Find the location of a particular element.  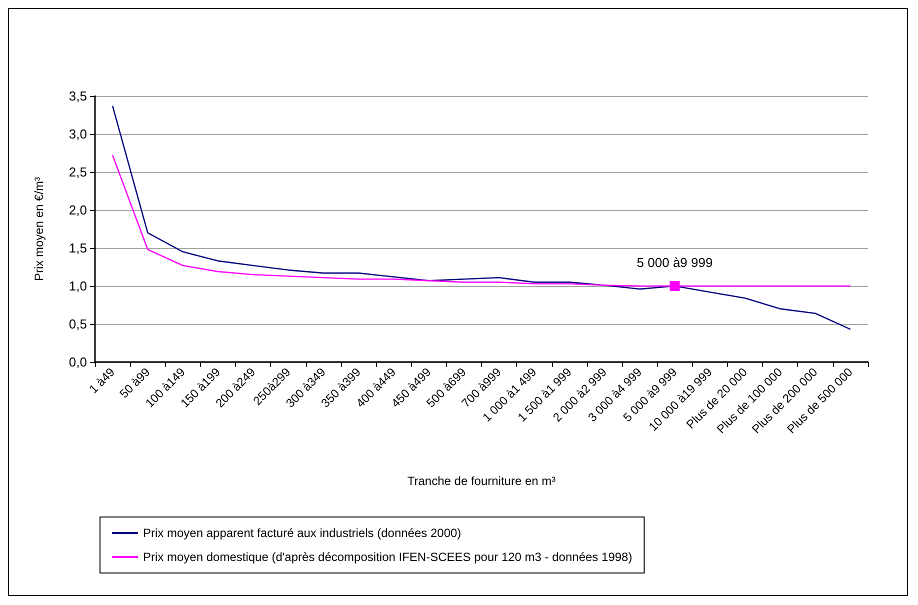

x-tick-label: 1 à49 is located at coordinates (102, 380).